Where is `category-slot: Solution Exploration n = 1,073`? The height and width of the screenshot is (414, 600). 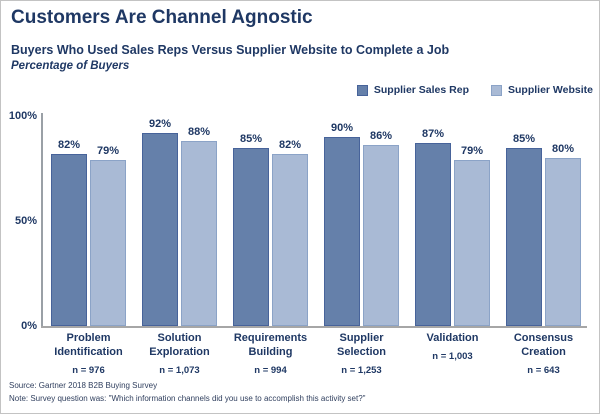
category-slot: Solution Exploration n = 1,073 is located at coordinates (179, 354).